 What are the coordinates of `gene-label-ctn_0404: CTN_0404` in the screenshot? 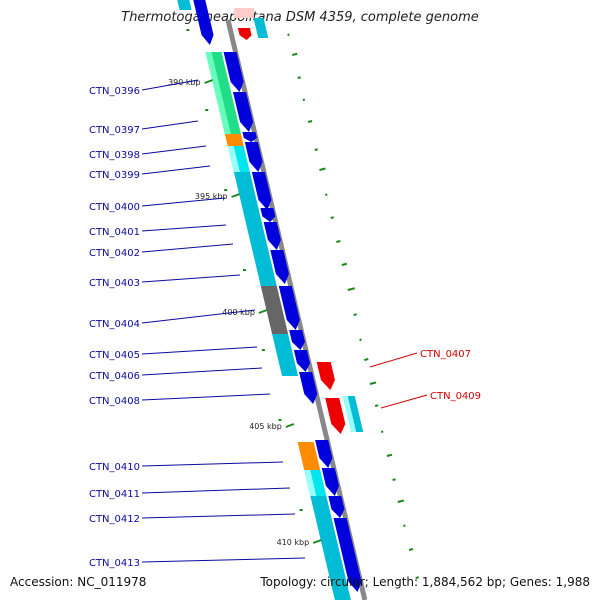 It's located at (114, 324).